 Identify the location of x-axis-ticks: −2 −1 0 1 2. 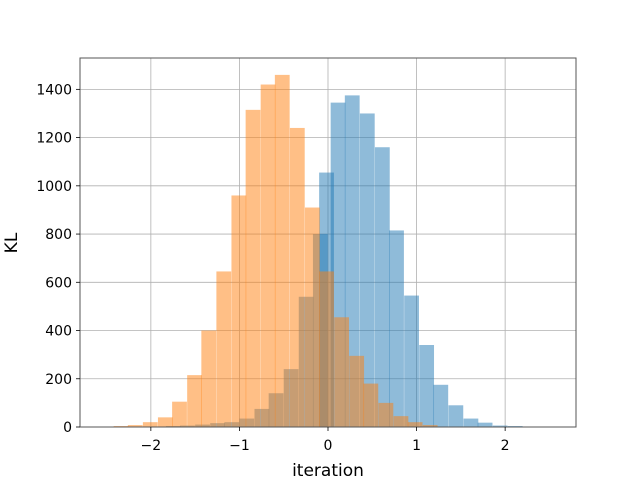
(325, 440).